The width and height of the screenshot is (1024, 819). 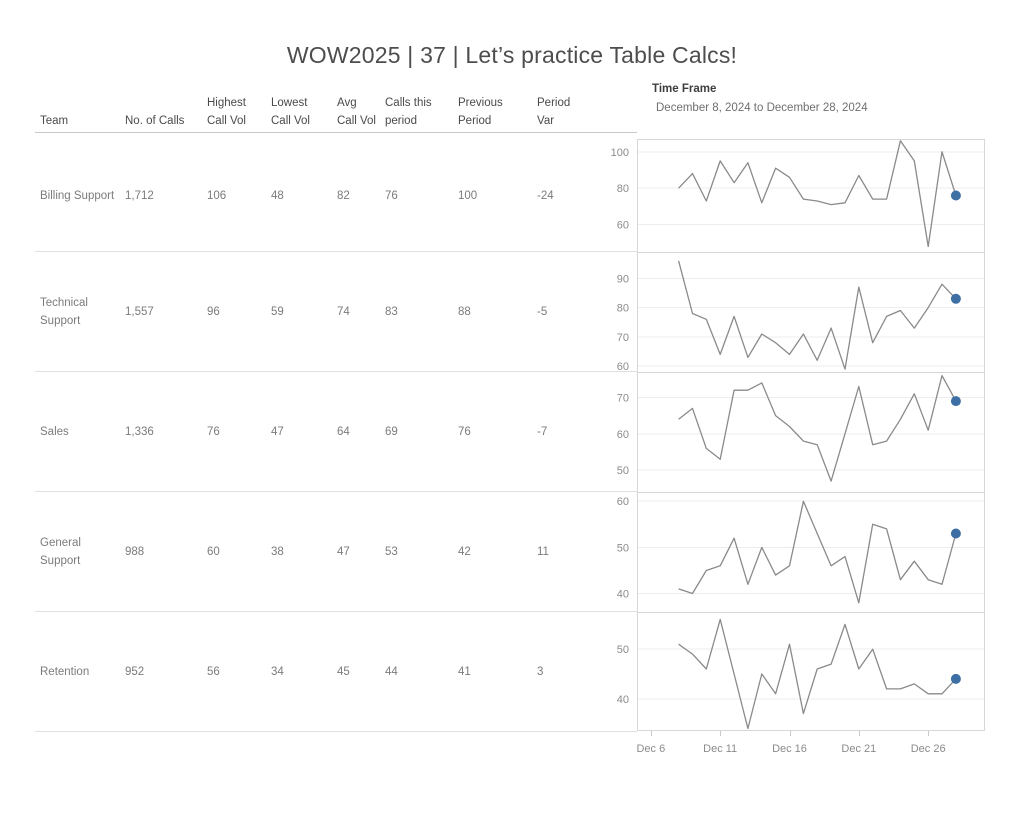 I want to click on team-name: Sales, so click(x=54, y=432).